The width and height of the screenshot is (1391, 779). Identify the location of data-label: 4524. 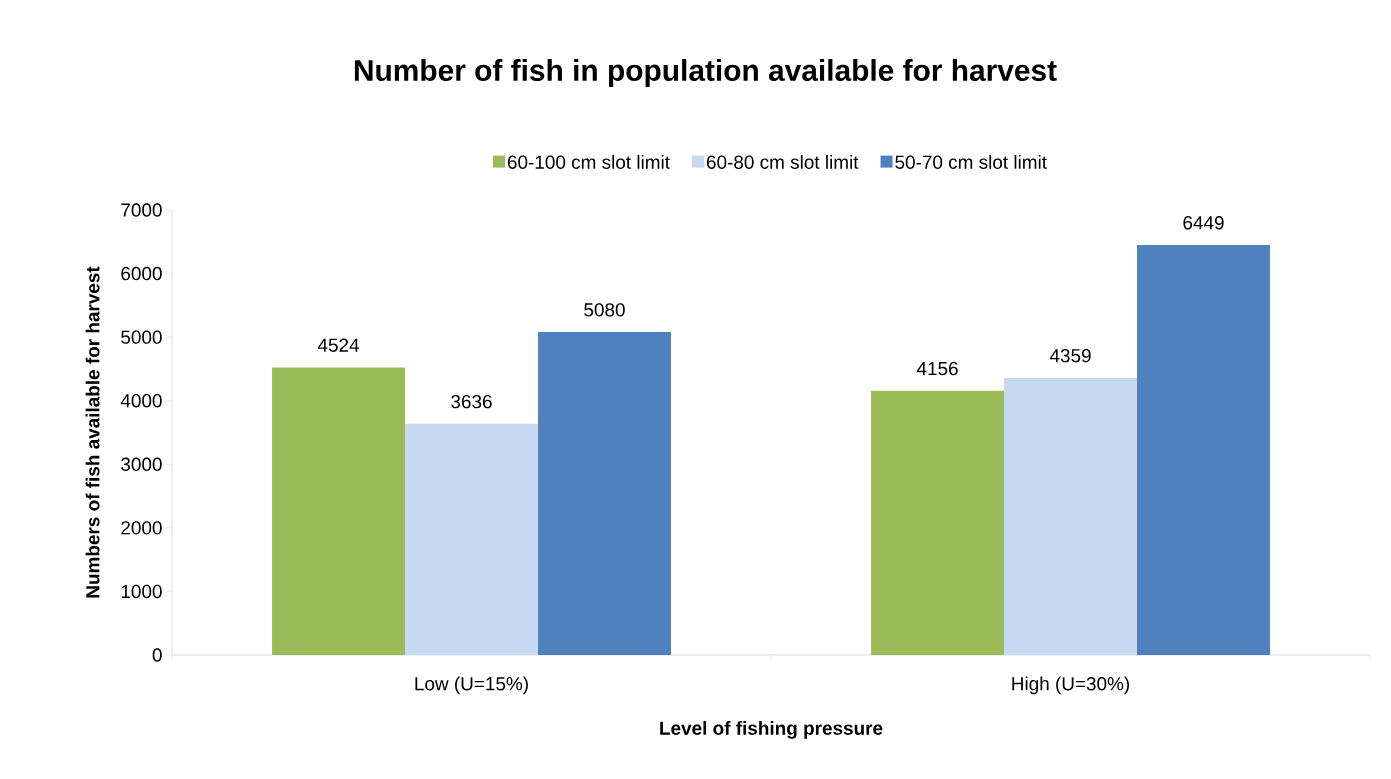
(338, 345).